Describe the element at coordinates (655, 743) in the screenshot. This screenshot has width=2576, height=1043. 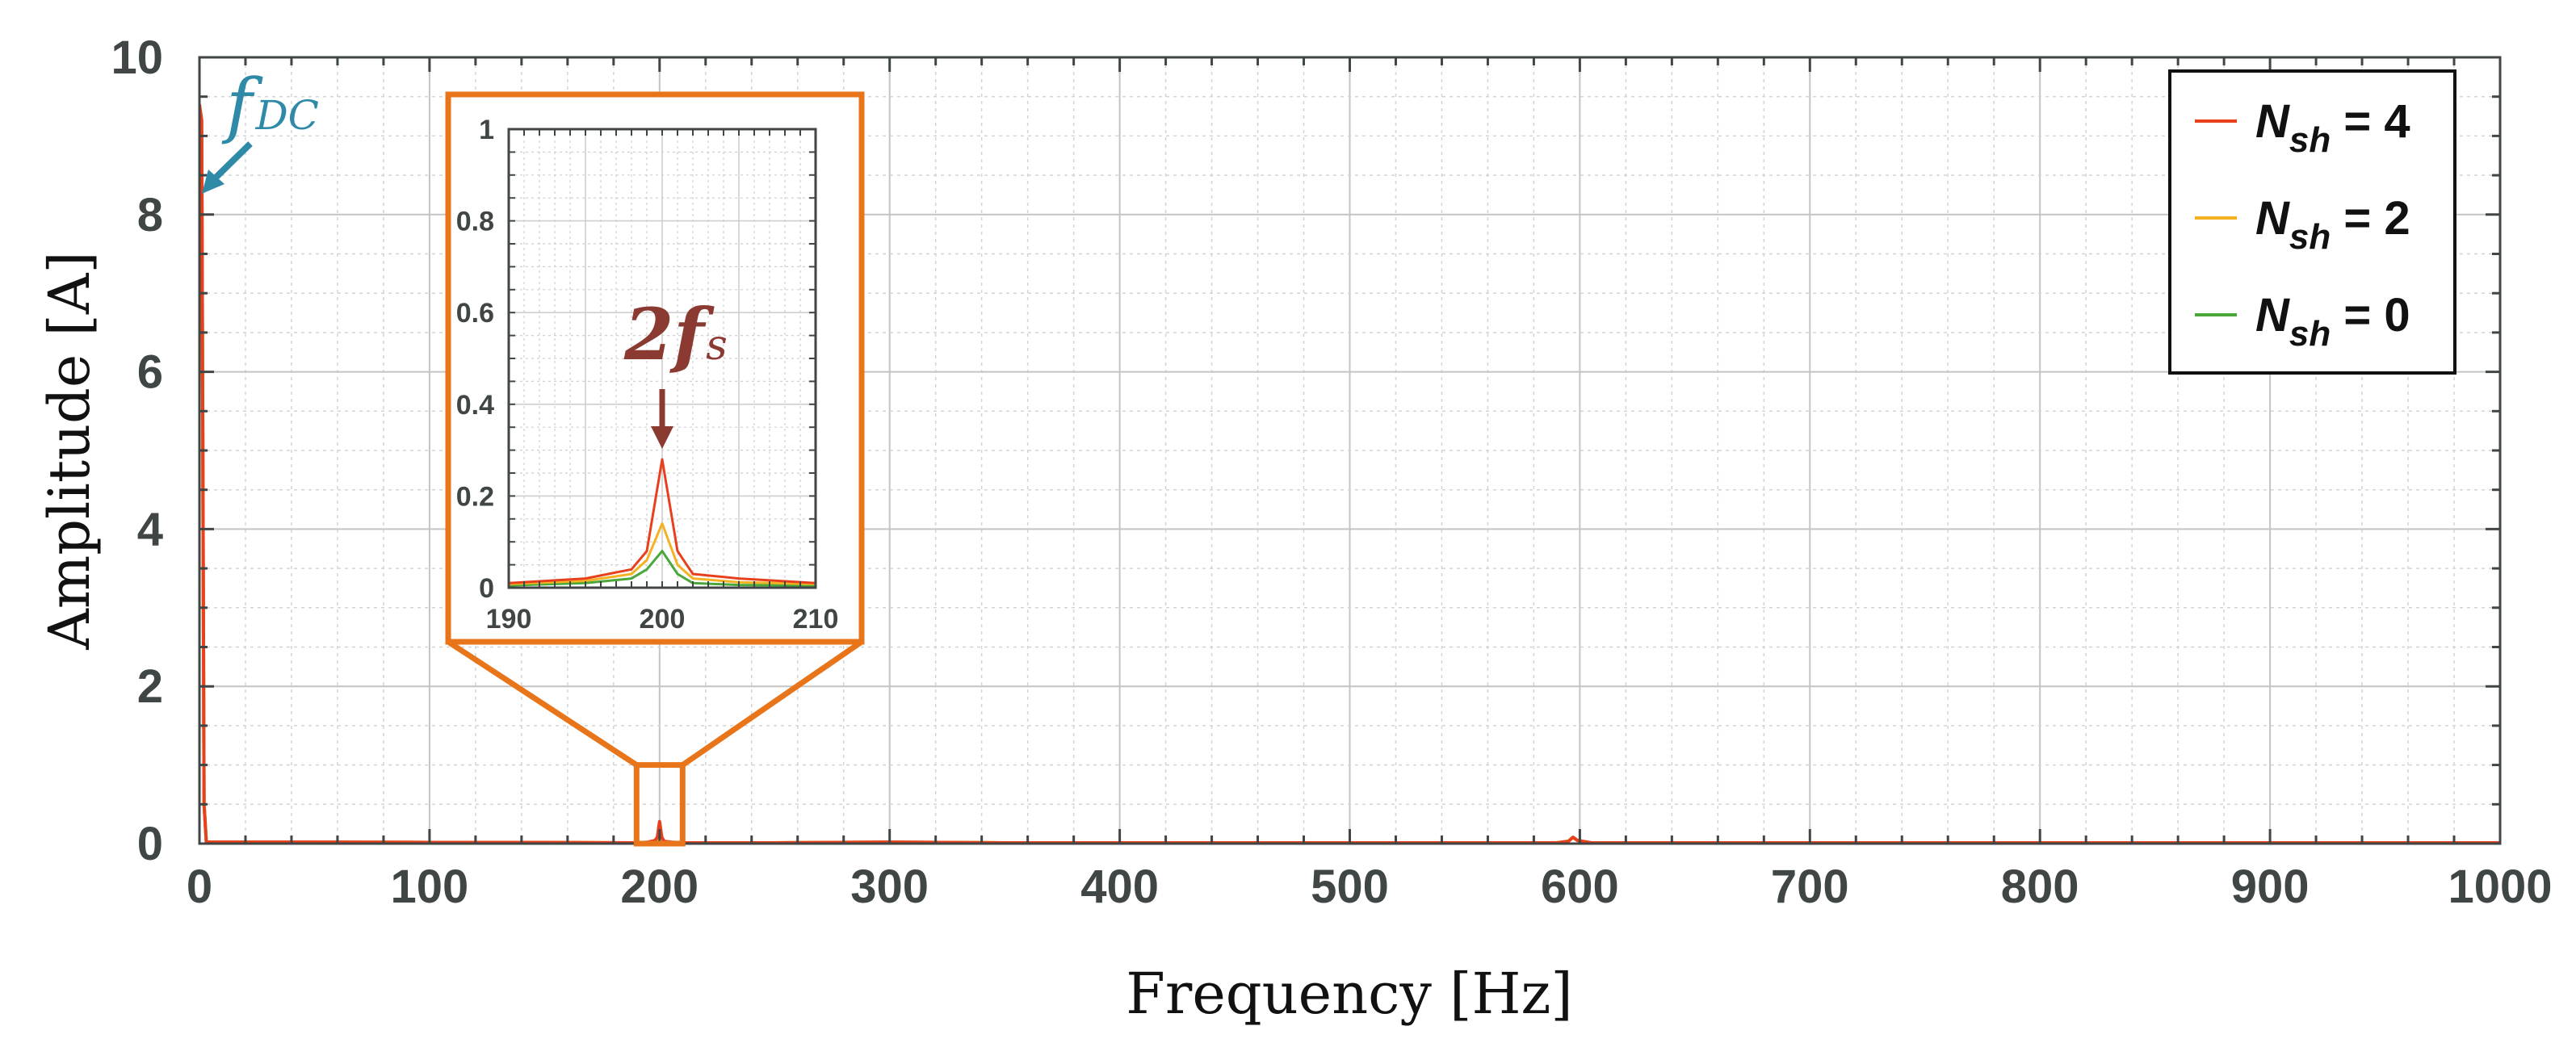
I see `zoom-region` at that location.